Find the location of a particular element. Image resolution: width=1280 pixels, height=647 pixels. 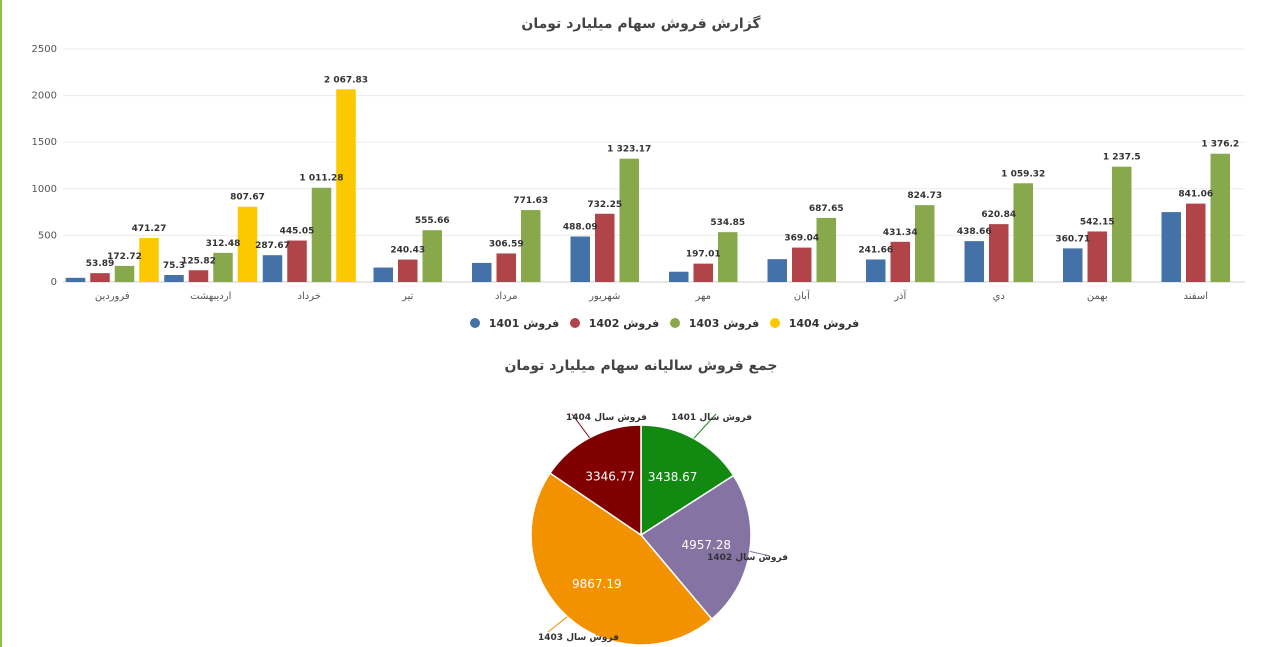

bar-data-label: 240.43 is located at coordinates (407, 251).